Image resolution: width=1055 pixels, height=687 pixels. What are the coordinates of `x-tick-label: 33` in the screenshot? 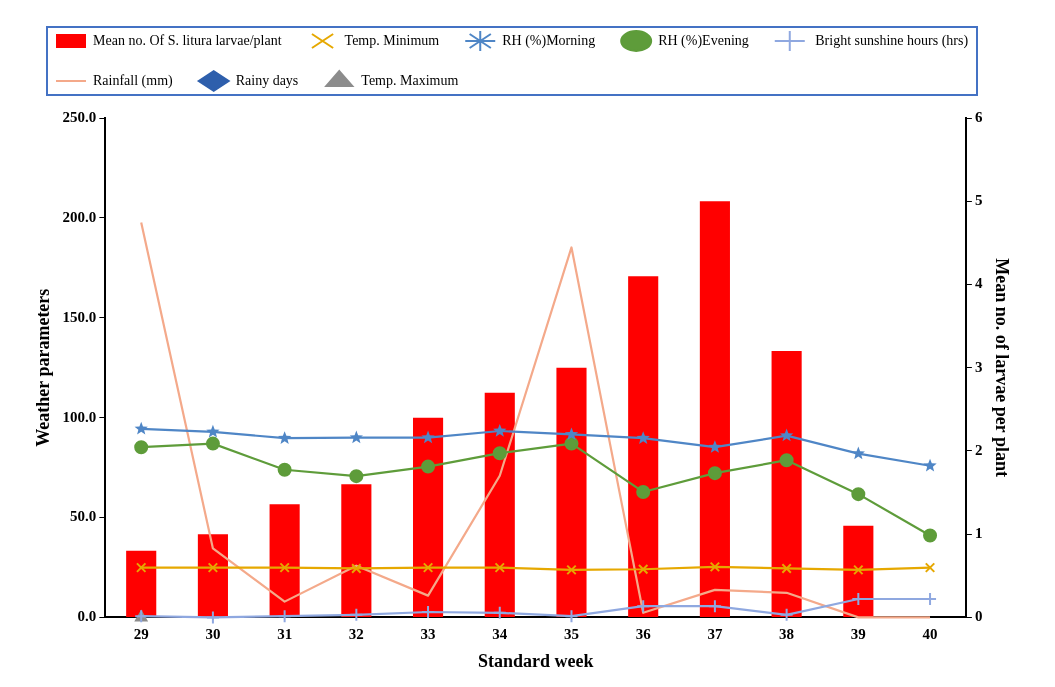 It's located at (428, 634).